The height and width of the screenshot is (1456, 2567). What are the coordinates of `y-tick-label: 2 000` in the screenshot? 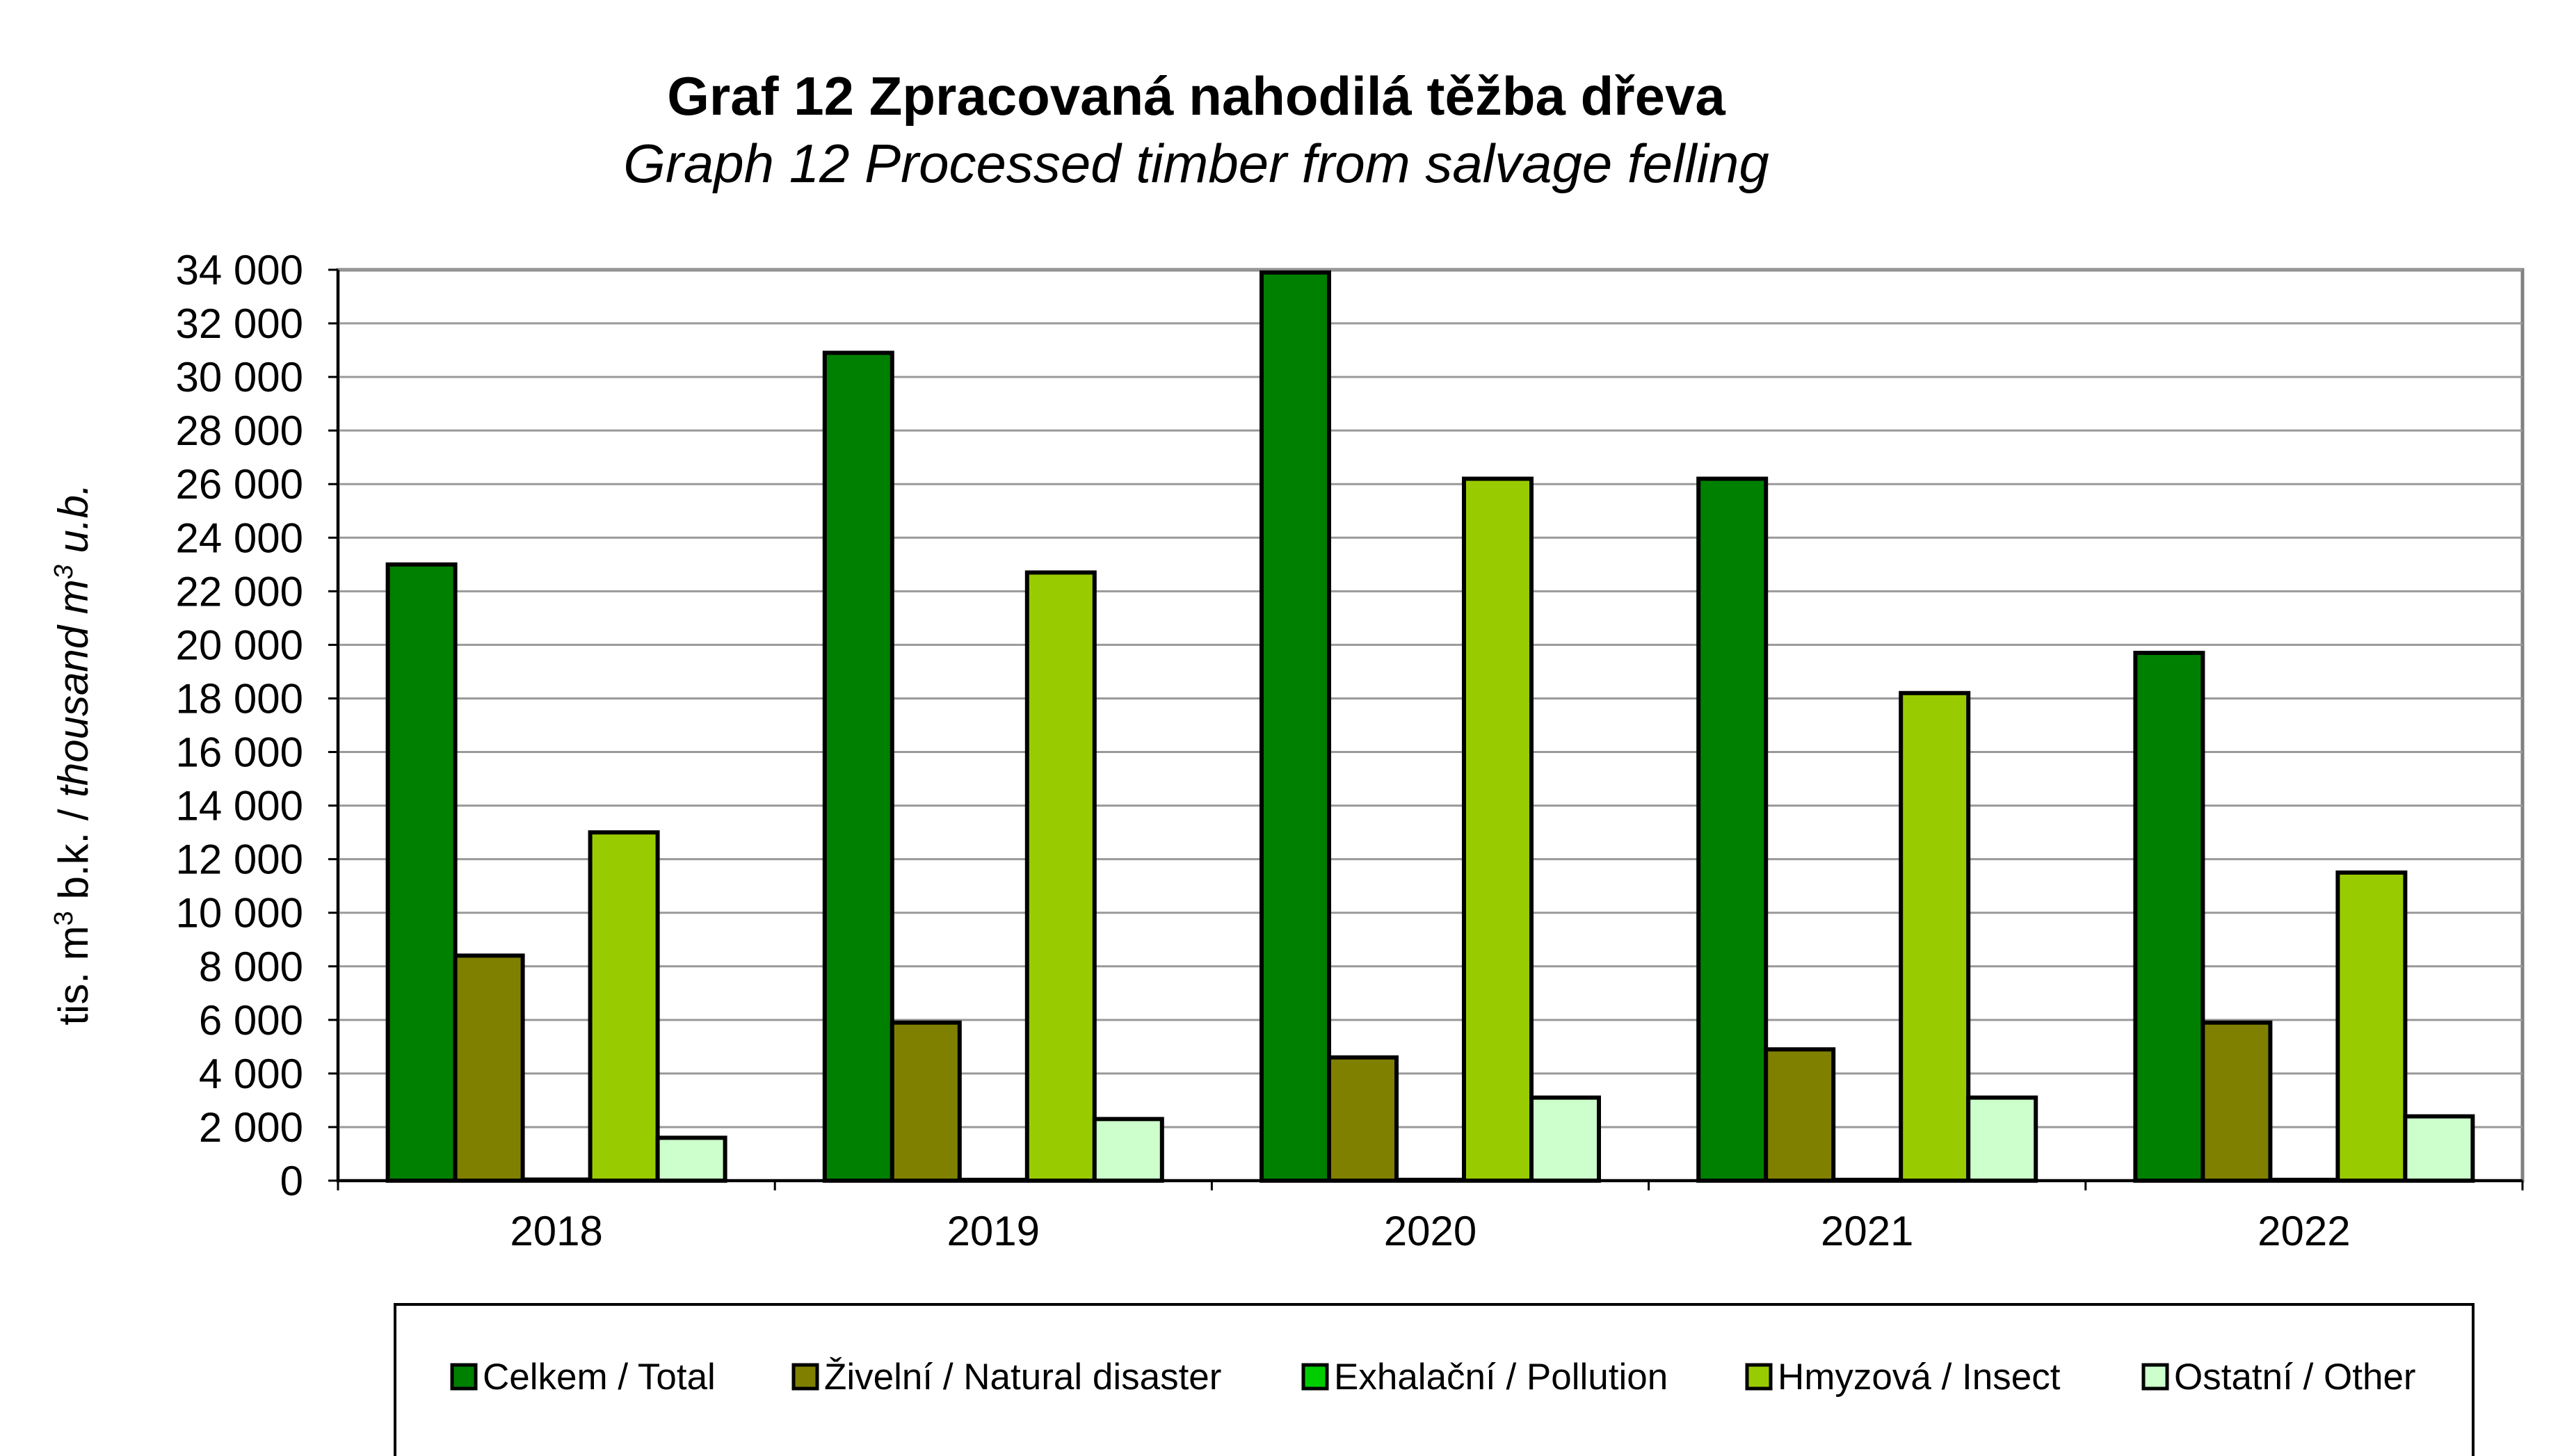 It's located at (251, 1127).